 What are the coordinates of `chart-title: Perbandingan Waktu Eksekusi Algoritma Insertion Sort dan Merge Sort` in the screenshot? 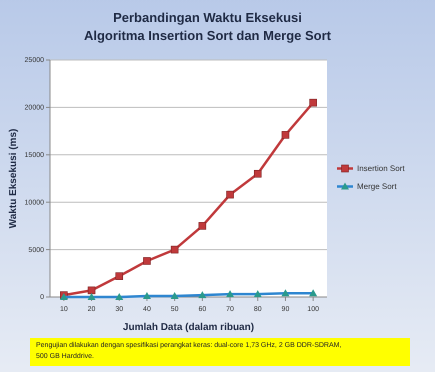 It's located at (208, 26).